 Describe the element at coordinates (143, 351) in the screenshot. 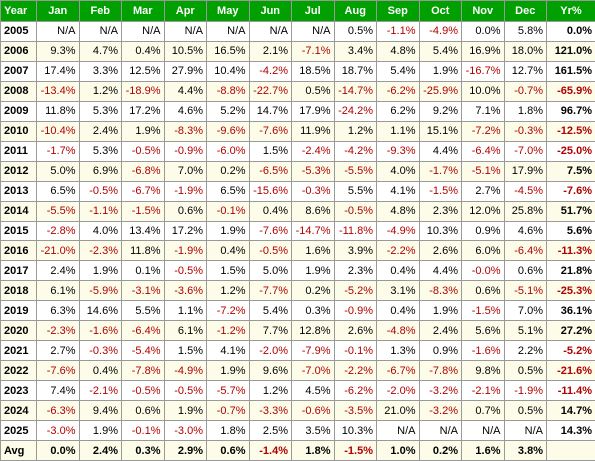

I see `cell: -5.4%` at that location.